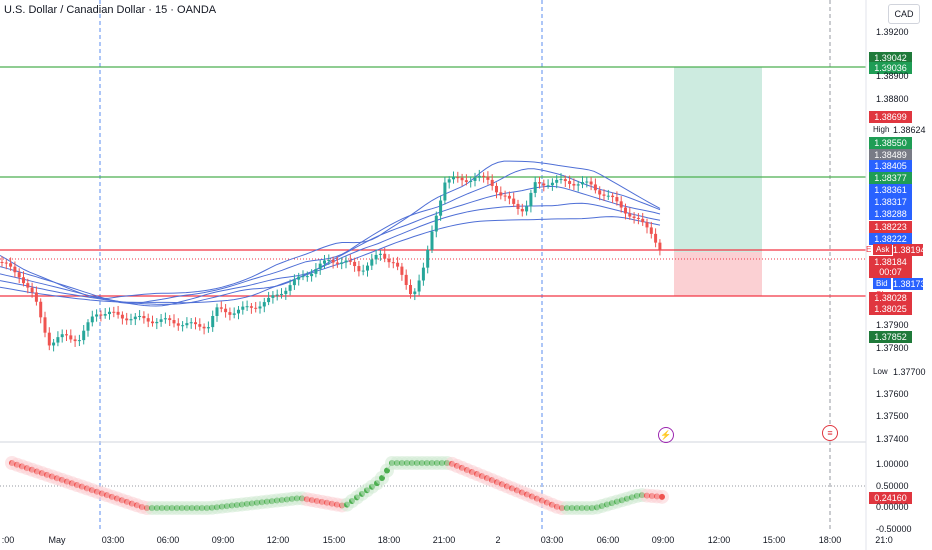 This screenshot has width=932, height=550. What do you see at coordinates (890, 239) in the screenshot?
I see `blue-price-5: 1.38222` at bounding box center [890, 239].